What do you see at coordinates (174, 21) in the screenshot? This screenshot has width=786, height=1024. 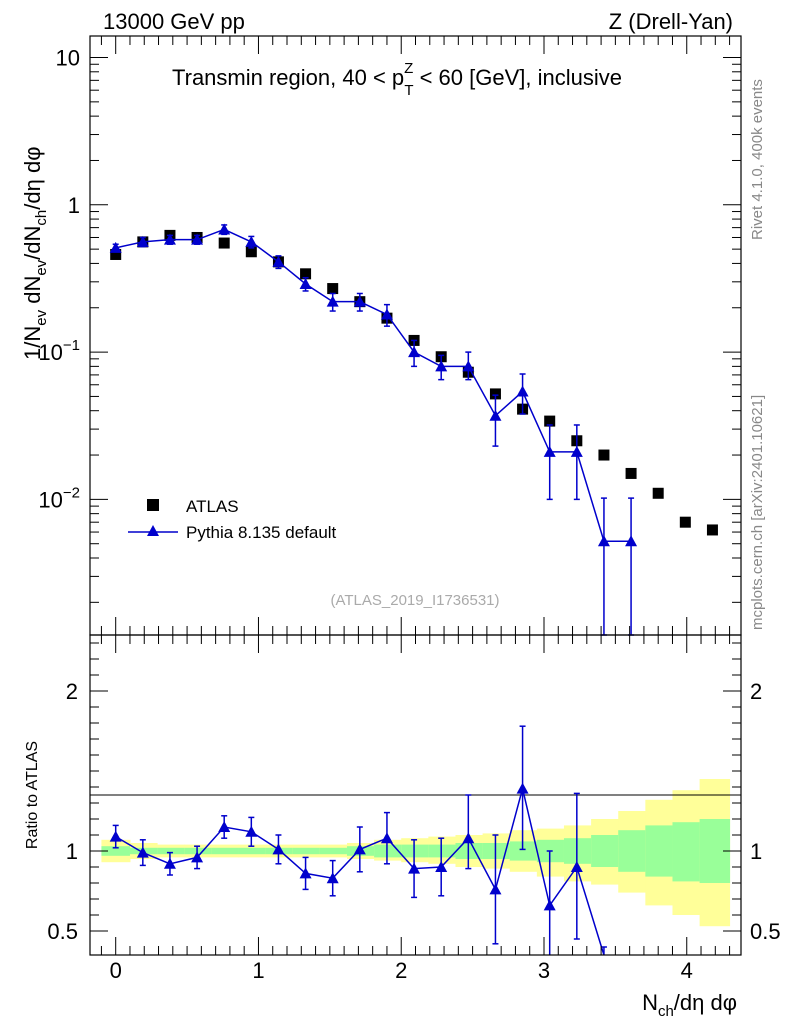 I see `header-left: 13000 GeV pp` at bounding box center [174, 21].